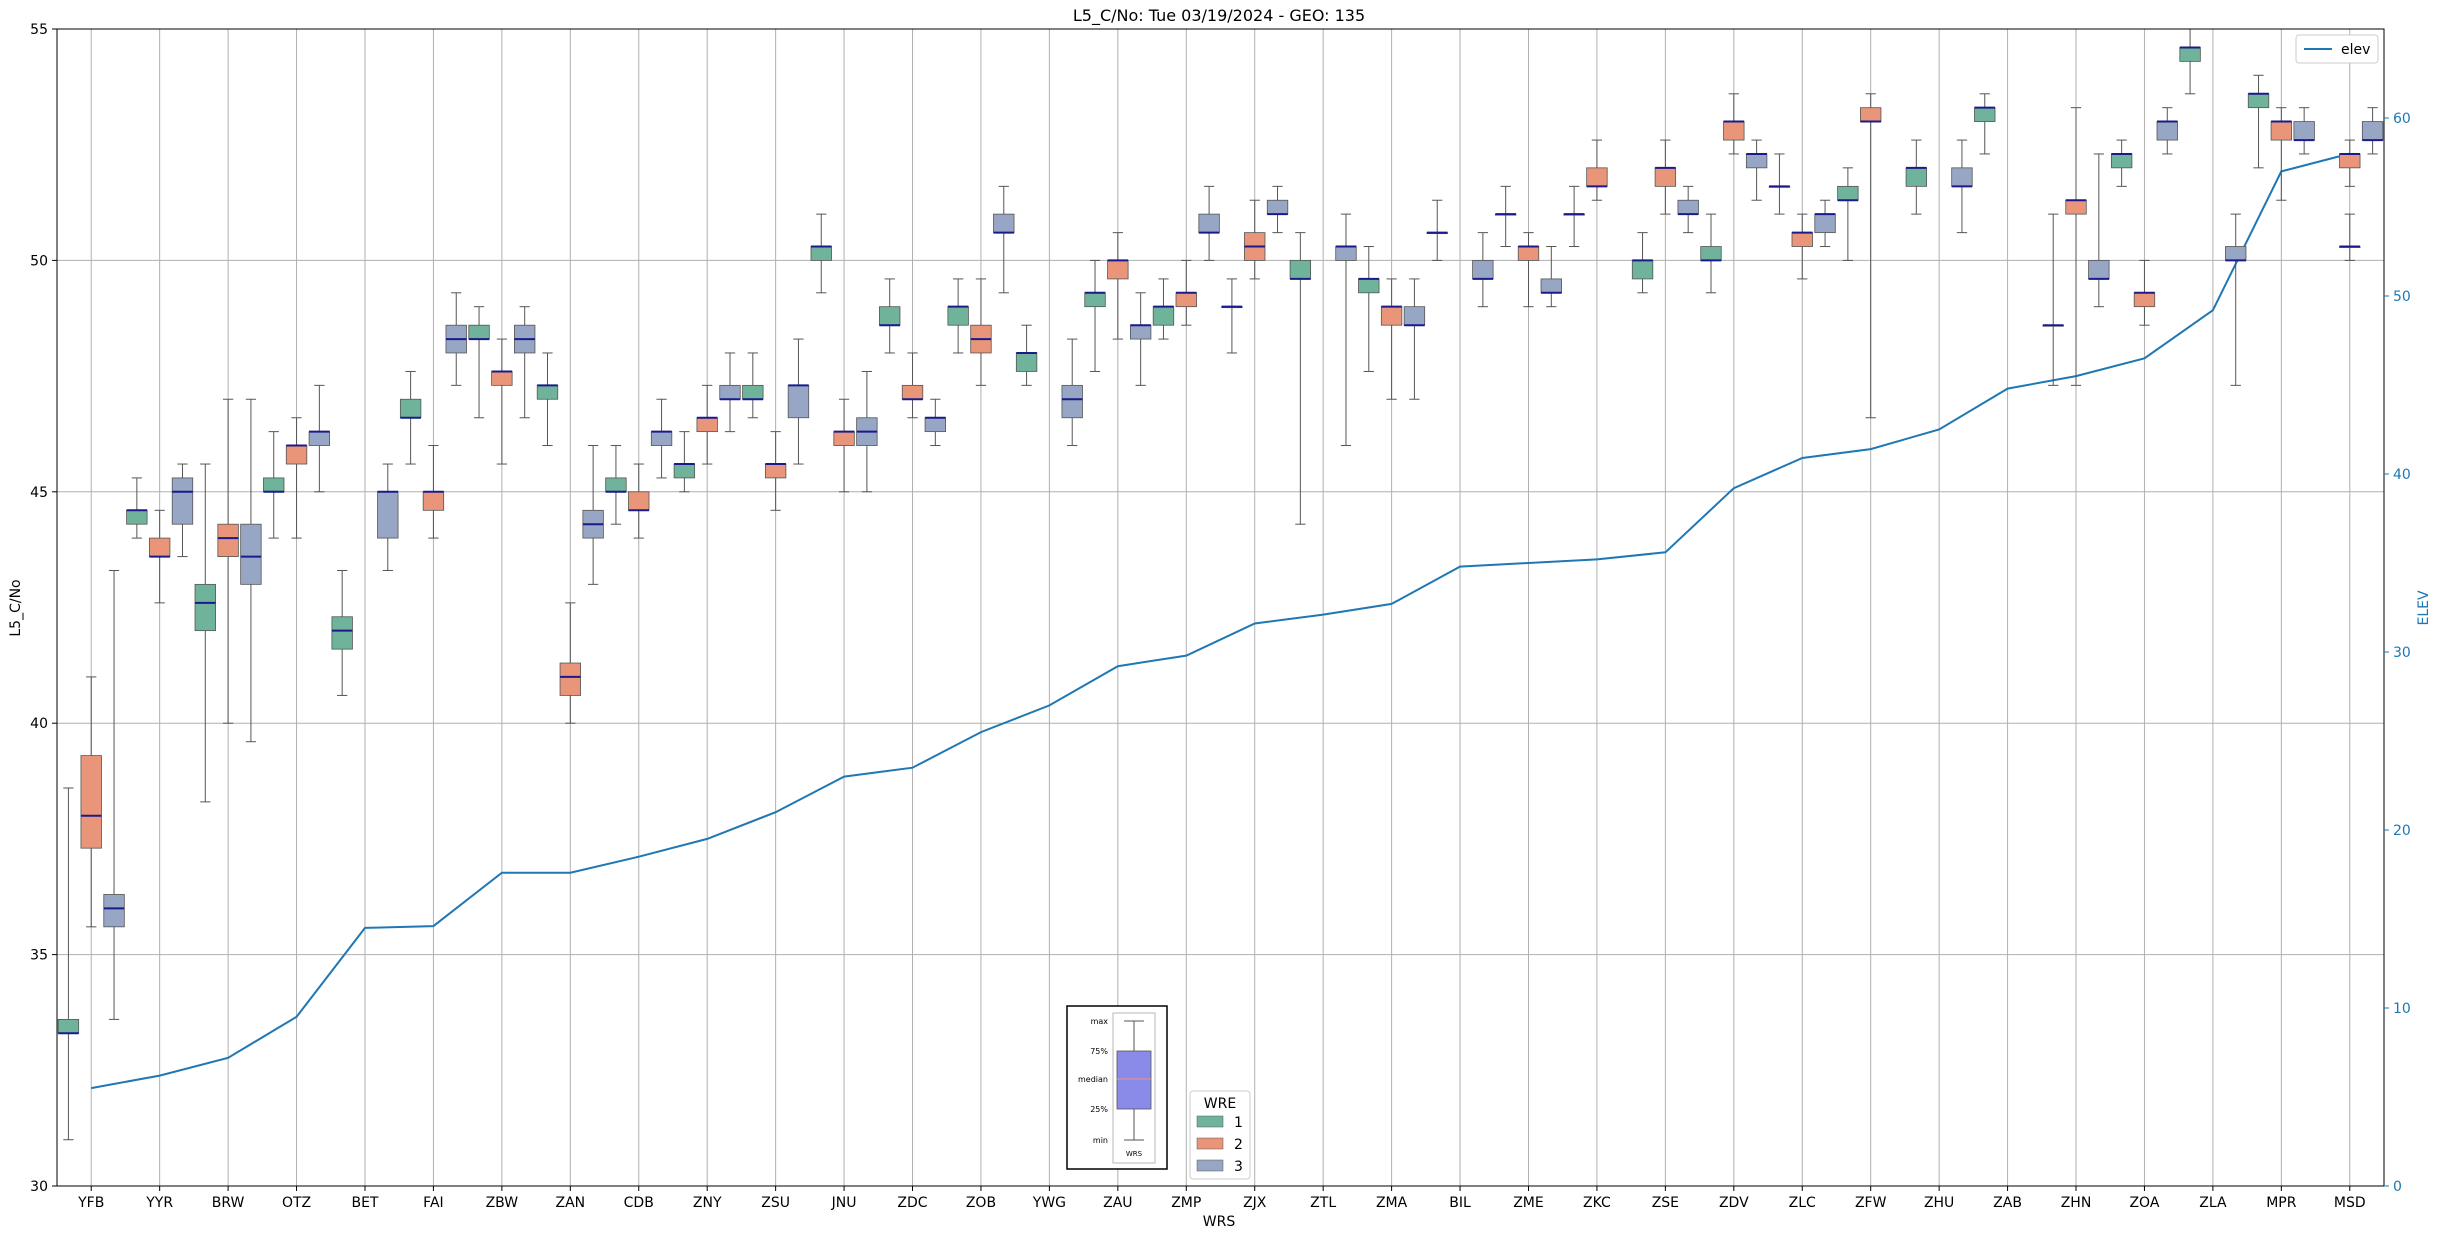 The height and width of the screenshot is (1238, 2439). Describe the element at coordinates (1220, 1104) in the screenshot. I see `wre-legend-title: WRE` at that location.